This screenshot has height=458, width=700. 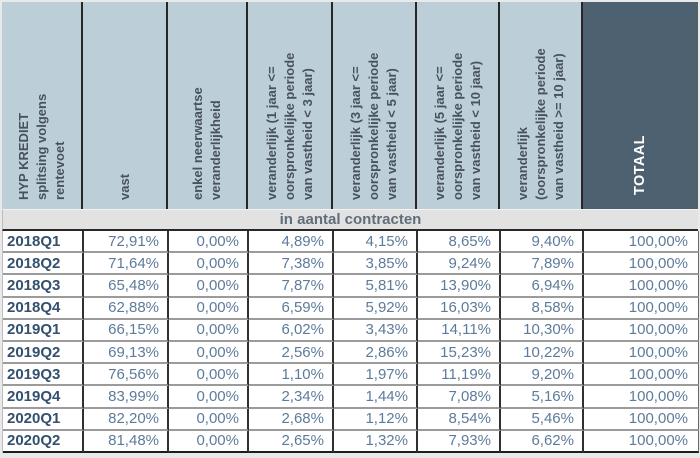 What do you see at coordinates (542, 397) in the screenshot?
I see `value-cell: 5,16%` at bounding box center [542, 397].